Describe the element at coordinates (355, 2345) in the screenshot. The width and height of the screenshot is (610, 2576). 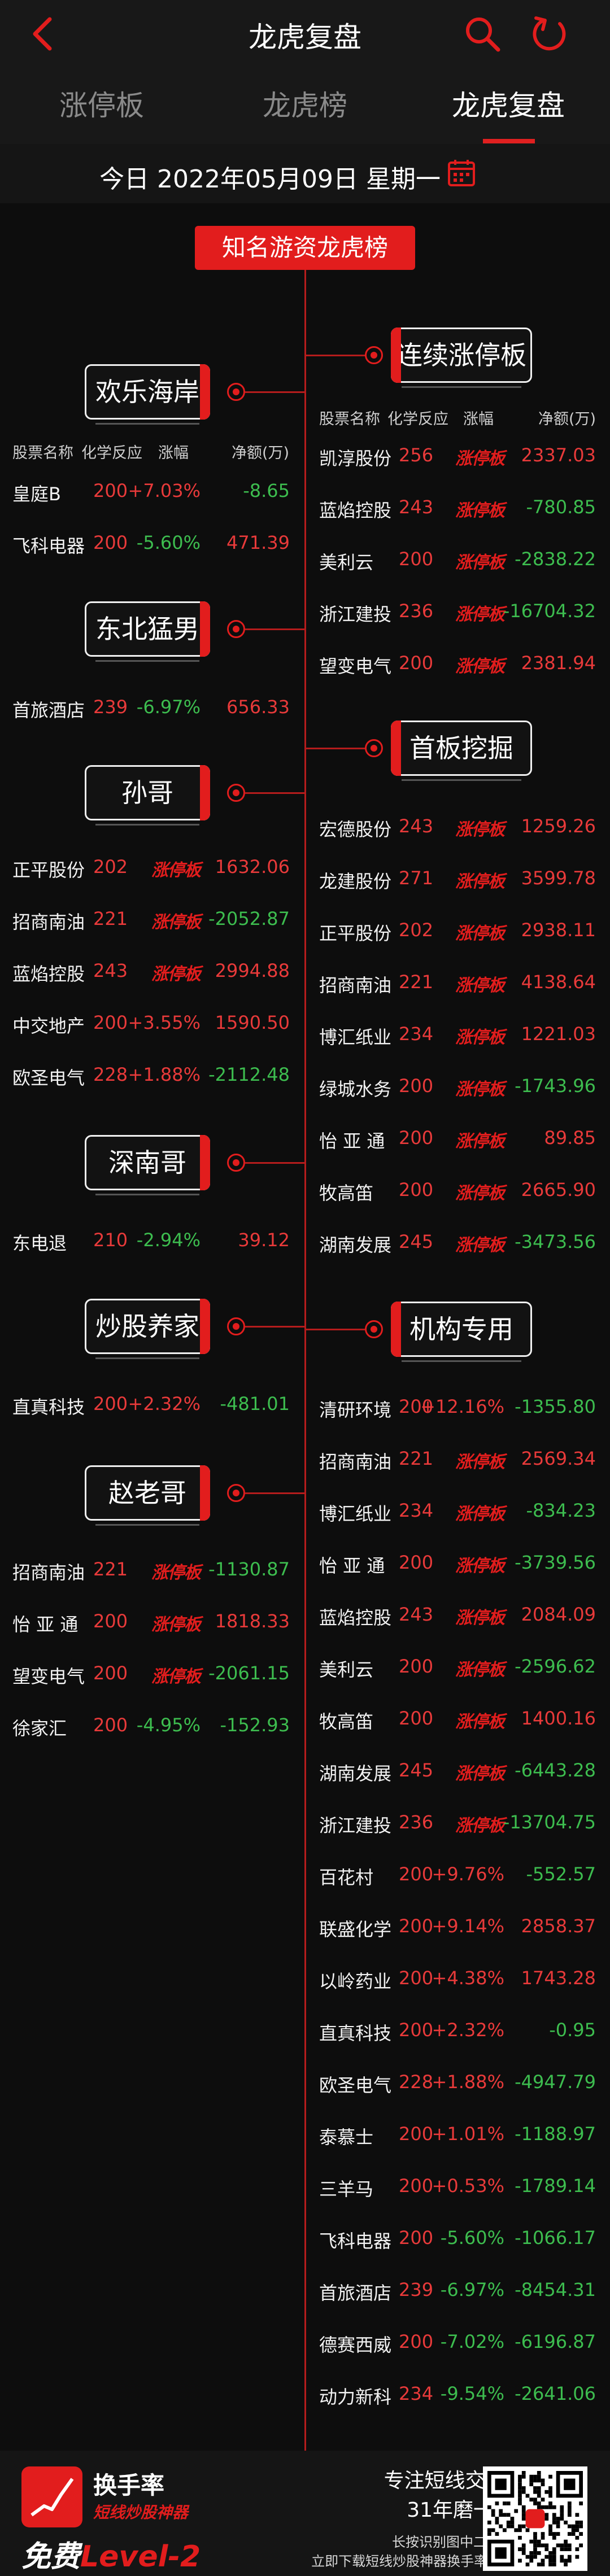
I see `stock-name: 德赛西威` at that location.